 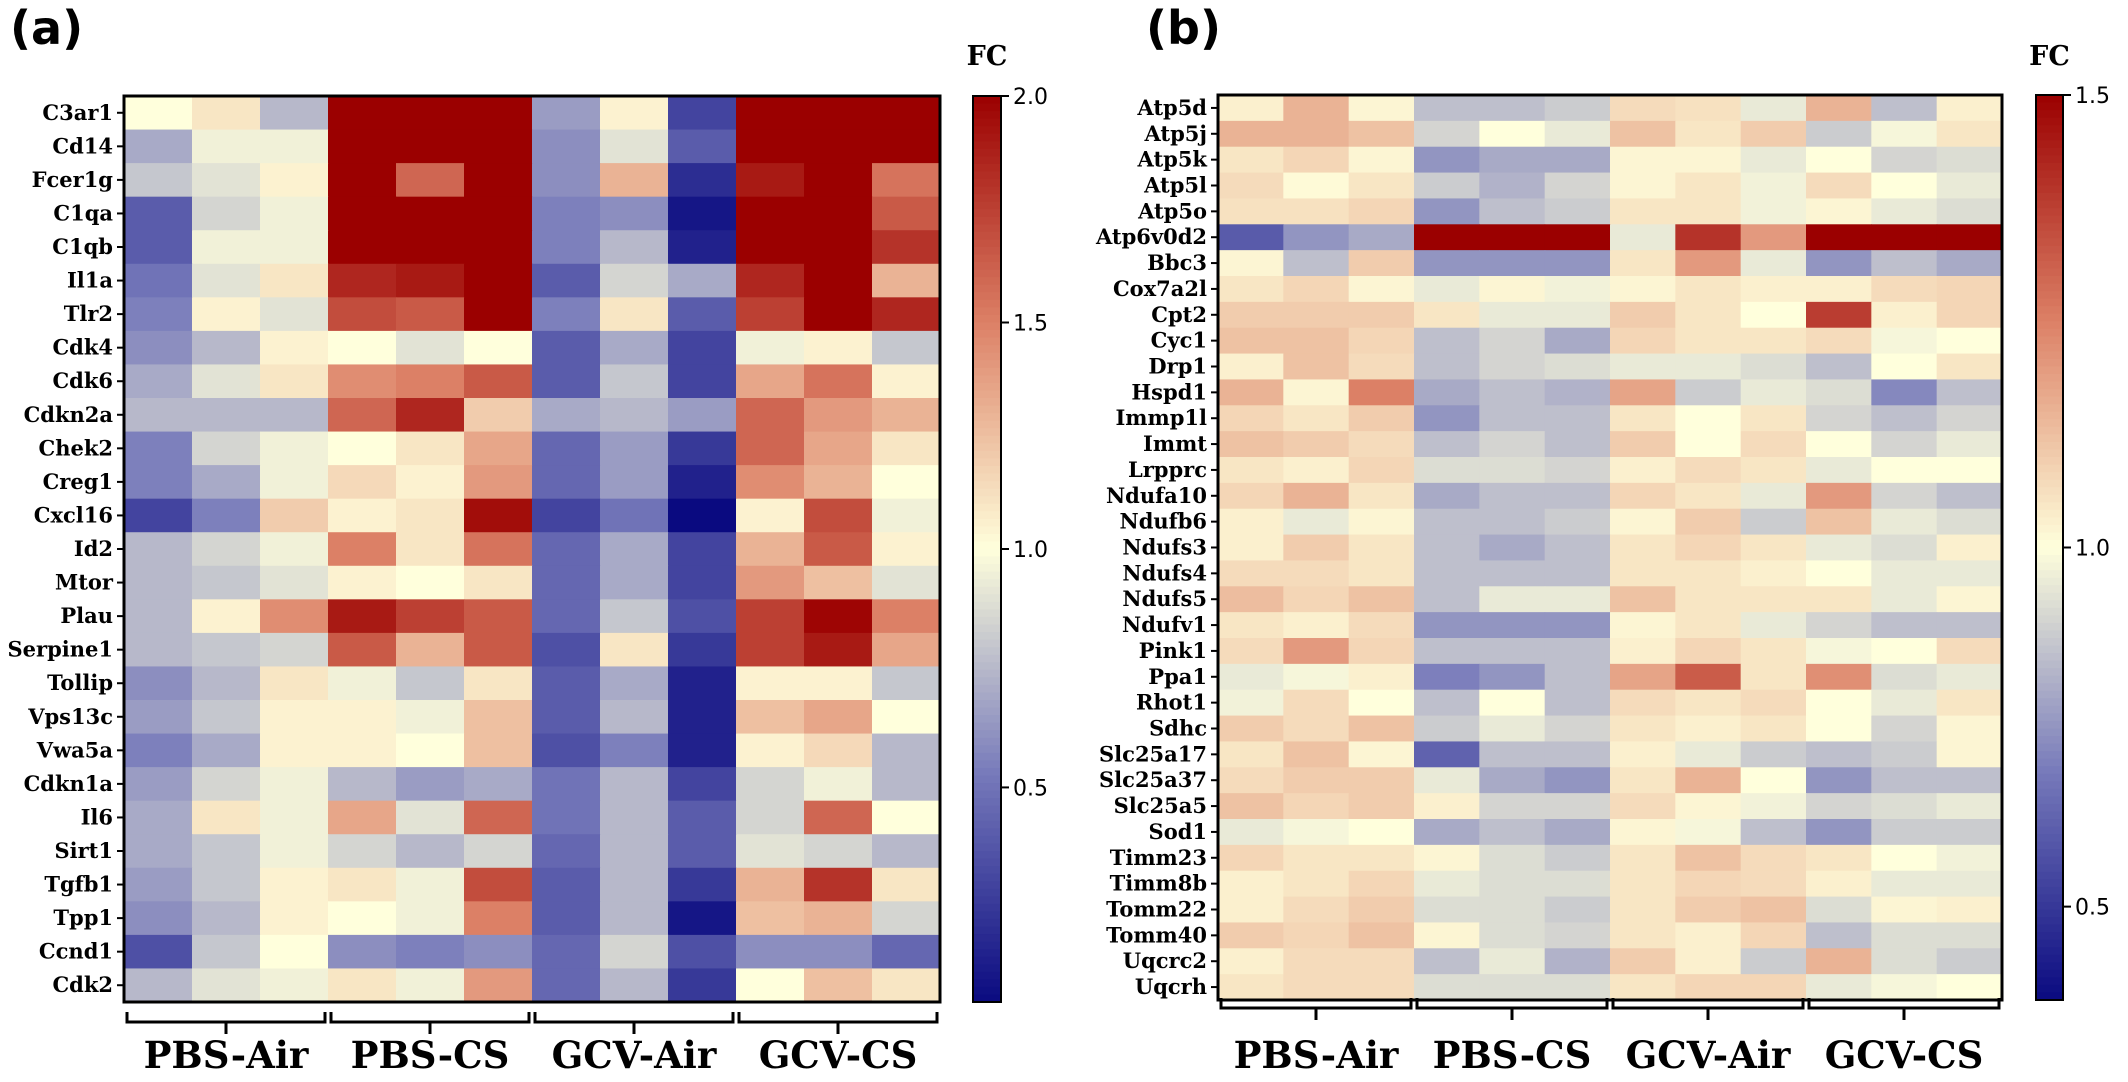 I want to click on colorbar-tick-label: 1.5, so click(x=1030, y=324).